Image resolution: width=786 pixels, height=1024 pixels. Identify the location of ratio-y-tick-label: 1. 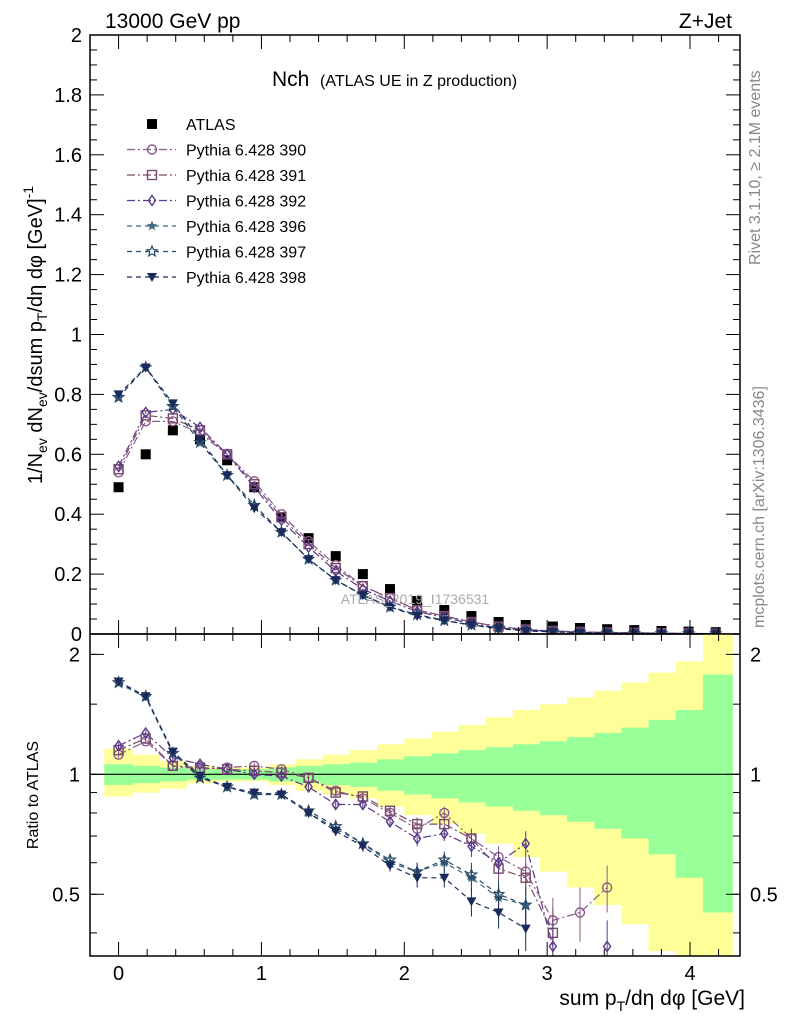
(74, 775).